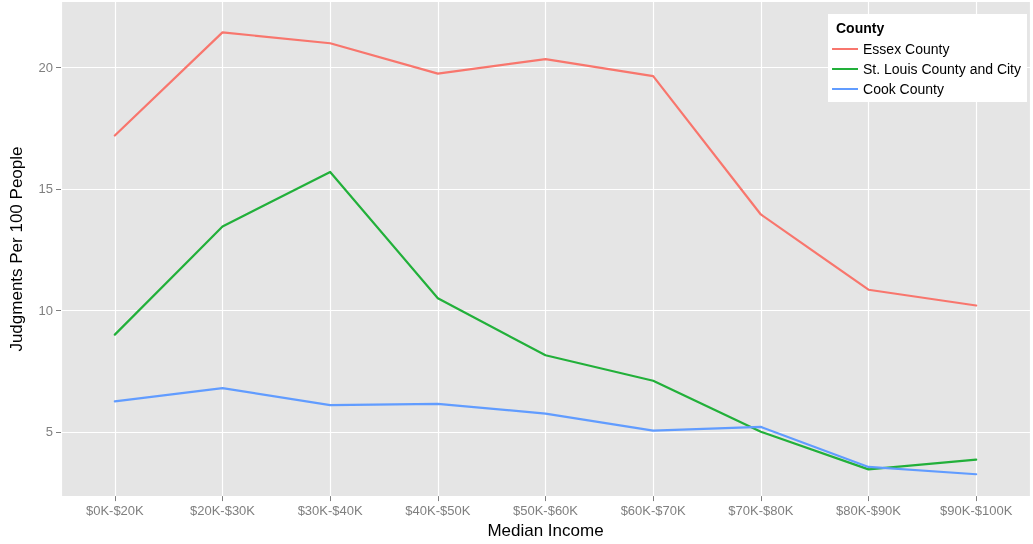  Describe the element at coordinates (545, 530) in the screenshot. I see `x-axis-title: Median Income` at that location.